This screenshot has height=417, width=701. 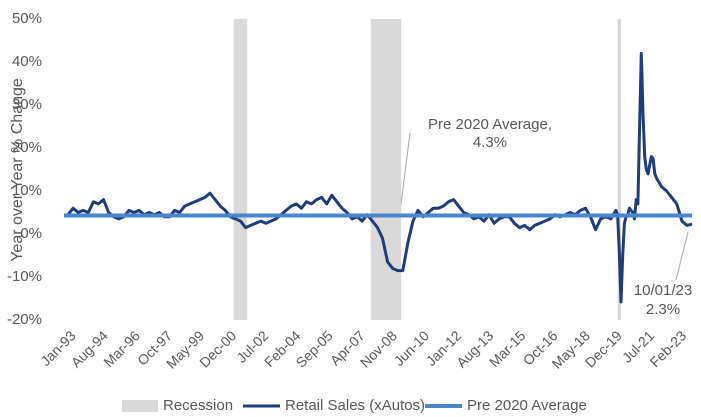 I want to click on annotation: Pre 2020 Average,, so click(x=490, y=124).